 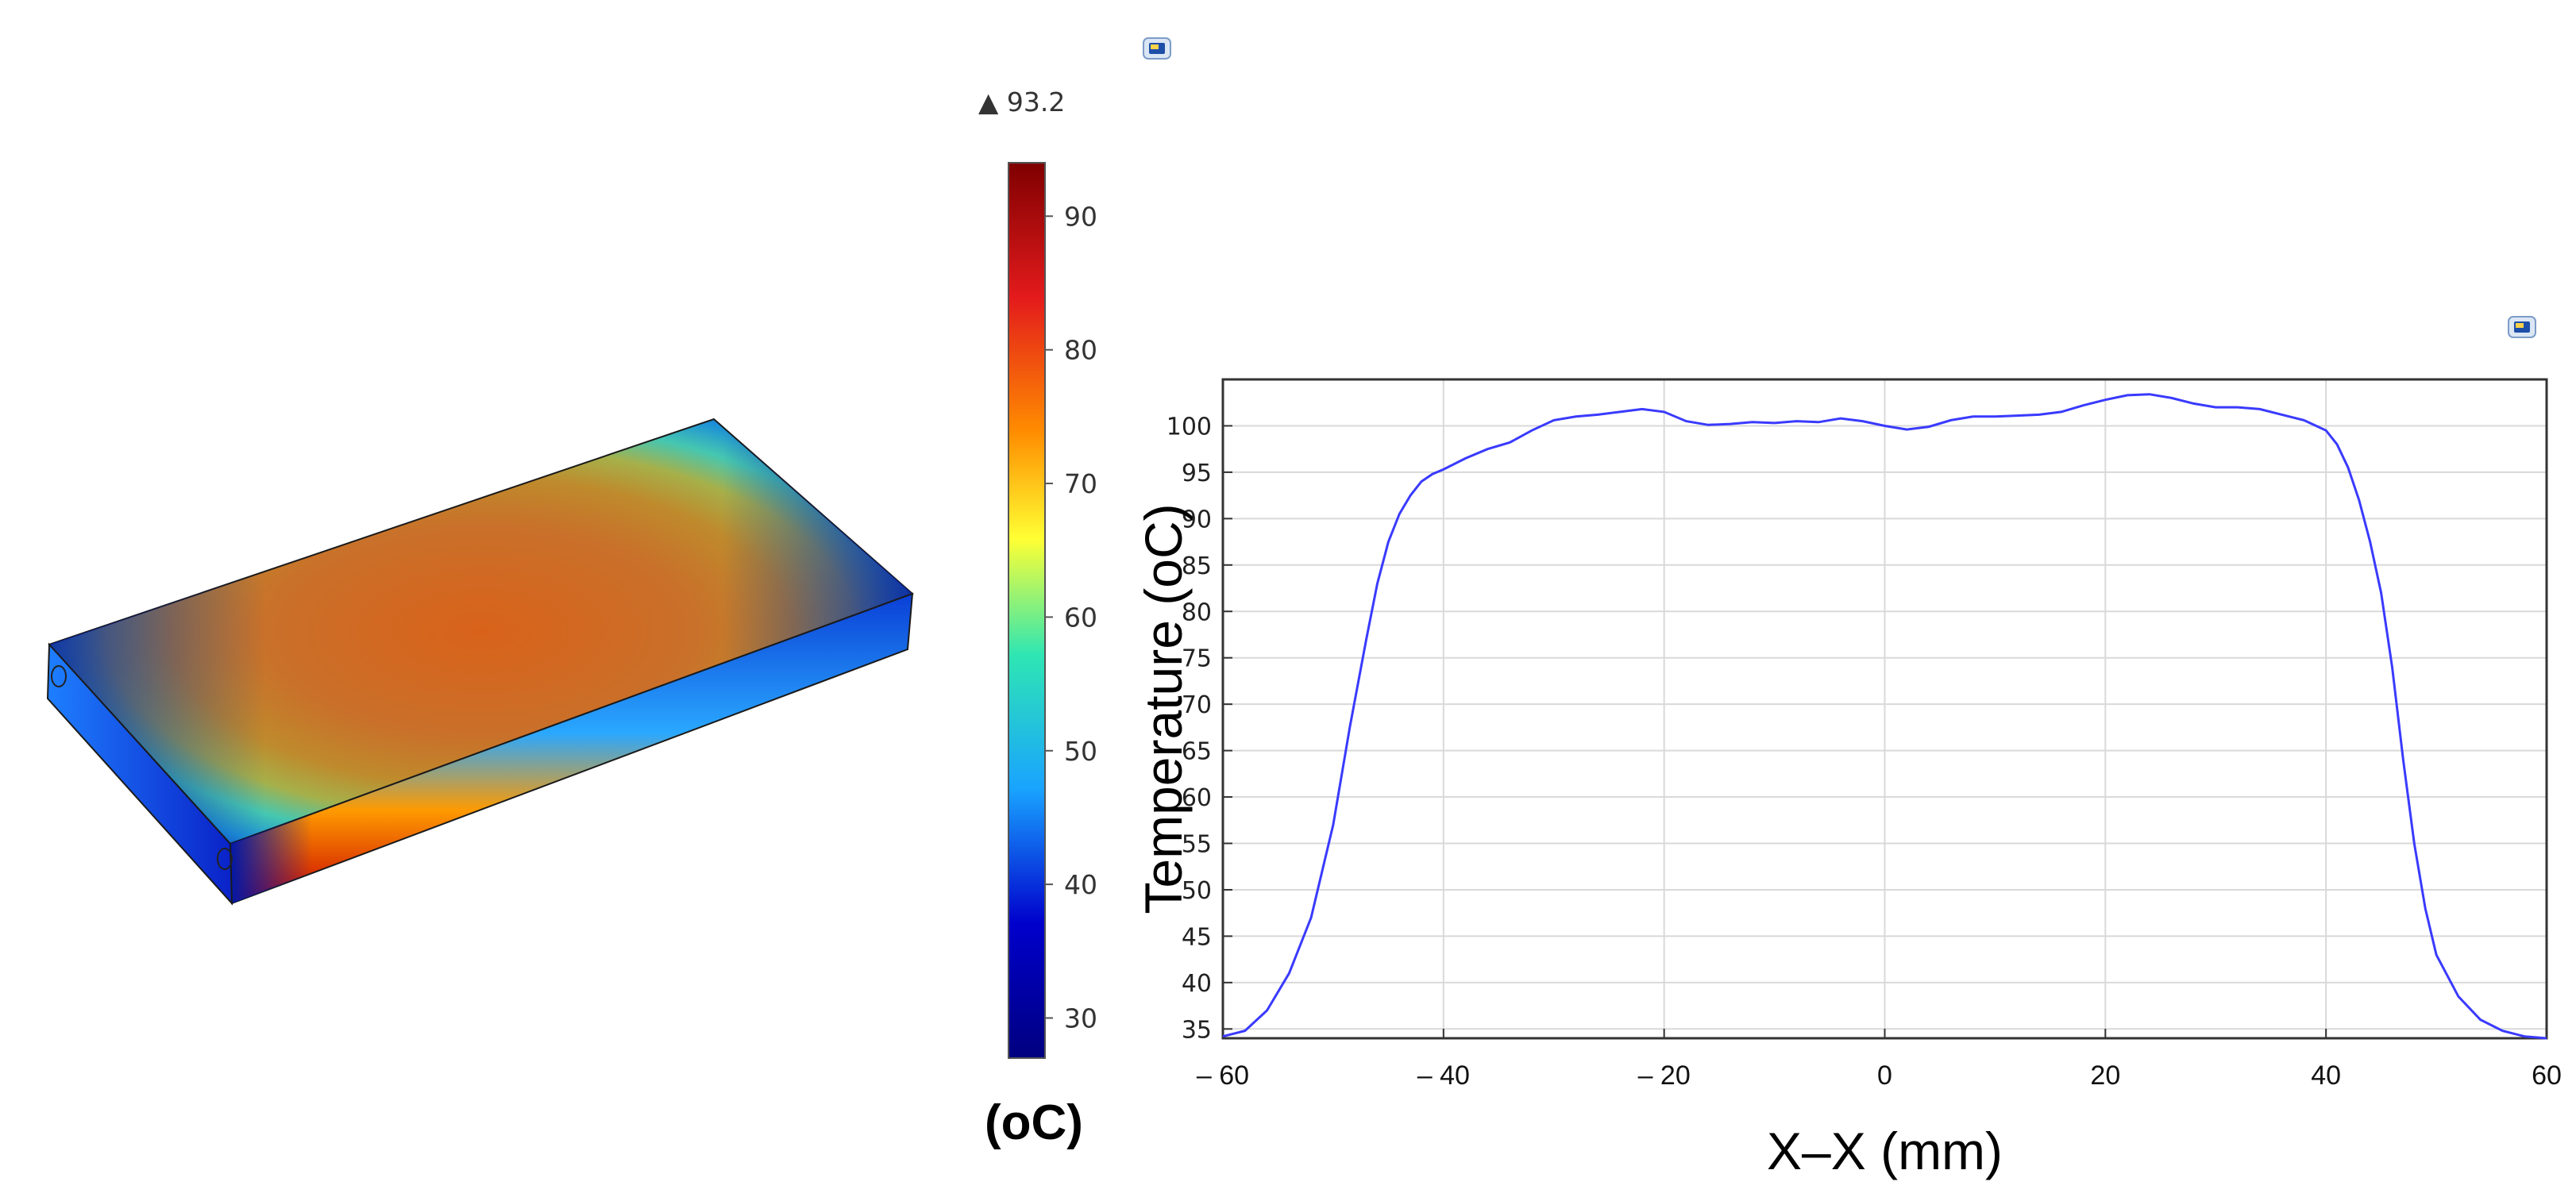 I want to click on x-axis-ticks: – 60 – 40 – 20 0 20 40 60, so click(x=1879, y=1060).